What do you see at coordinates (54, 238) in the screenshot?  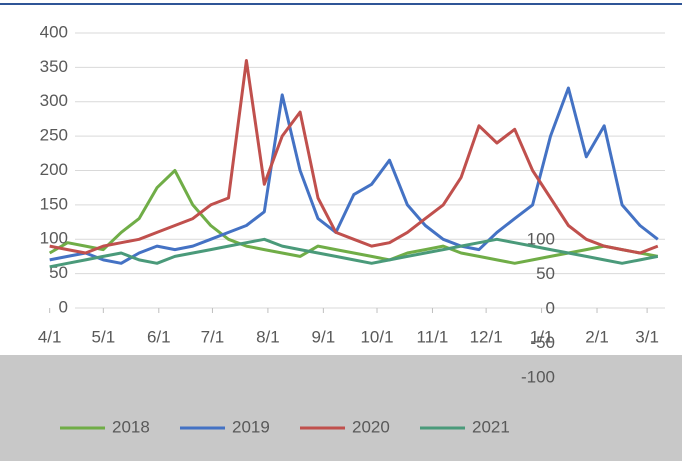 I see `y-tick-label: 100` at bounding box center [54, 238].